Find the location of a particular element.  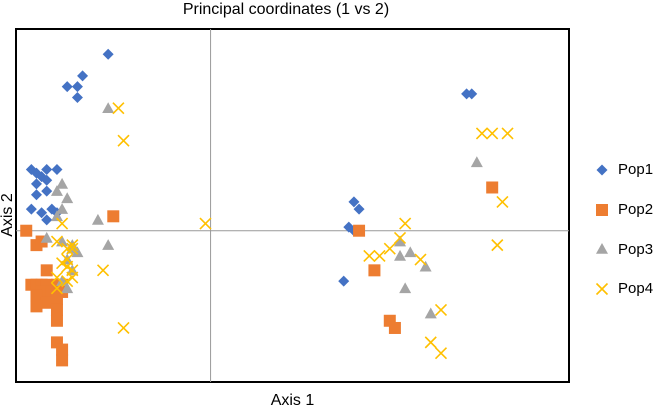

legend-label: Pop3 is located at coordinates (636, 249).